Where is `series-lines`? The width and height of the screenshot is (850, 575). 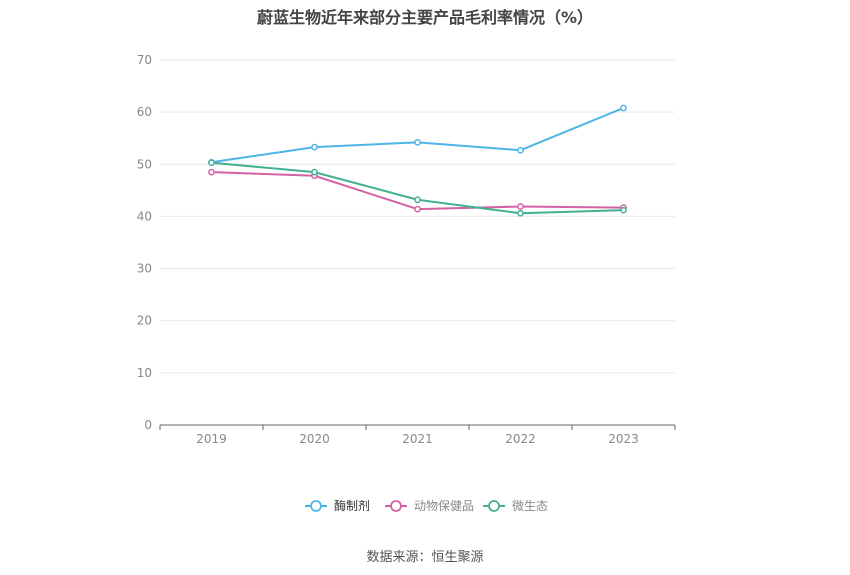
series-lines is located at coordinates (417, 160).